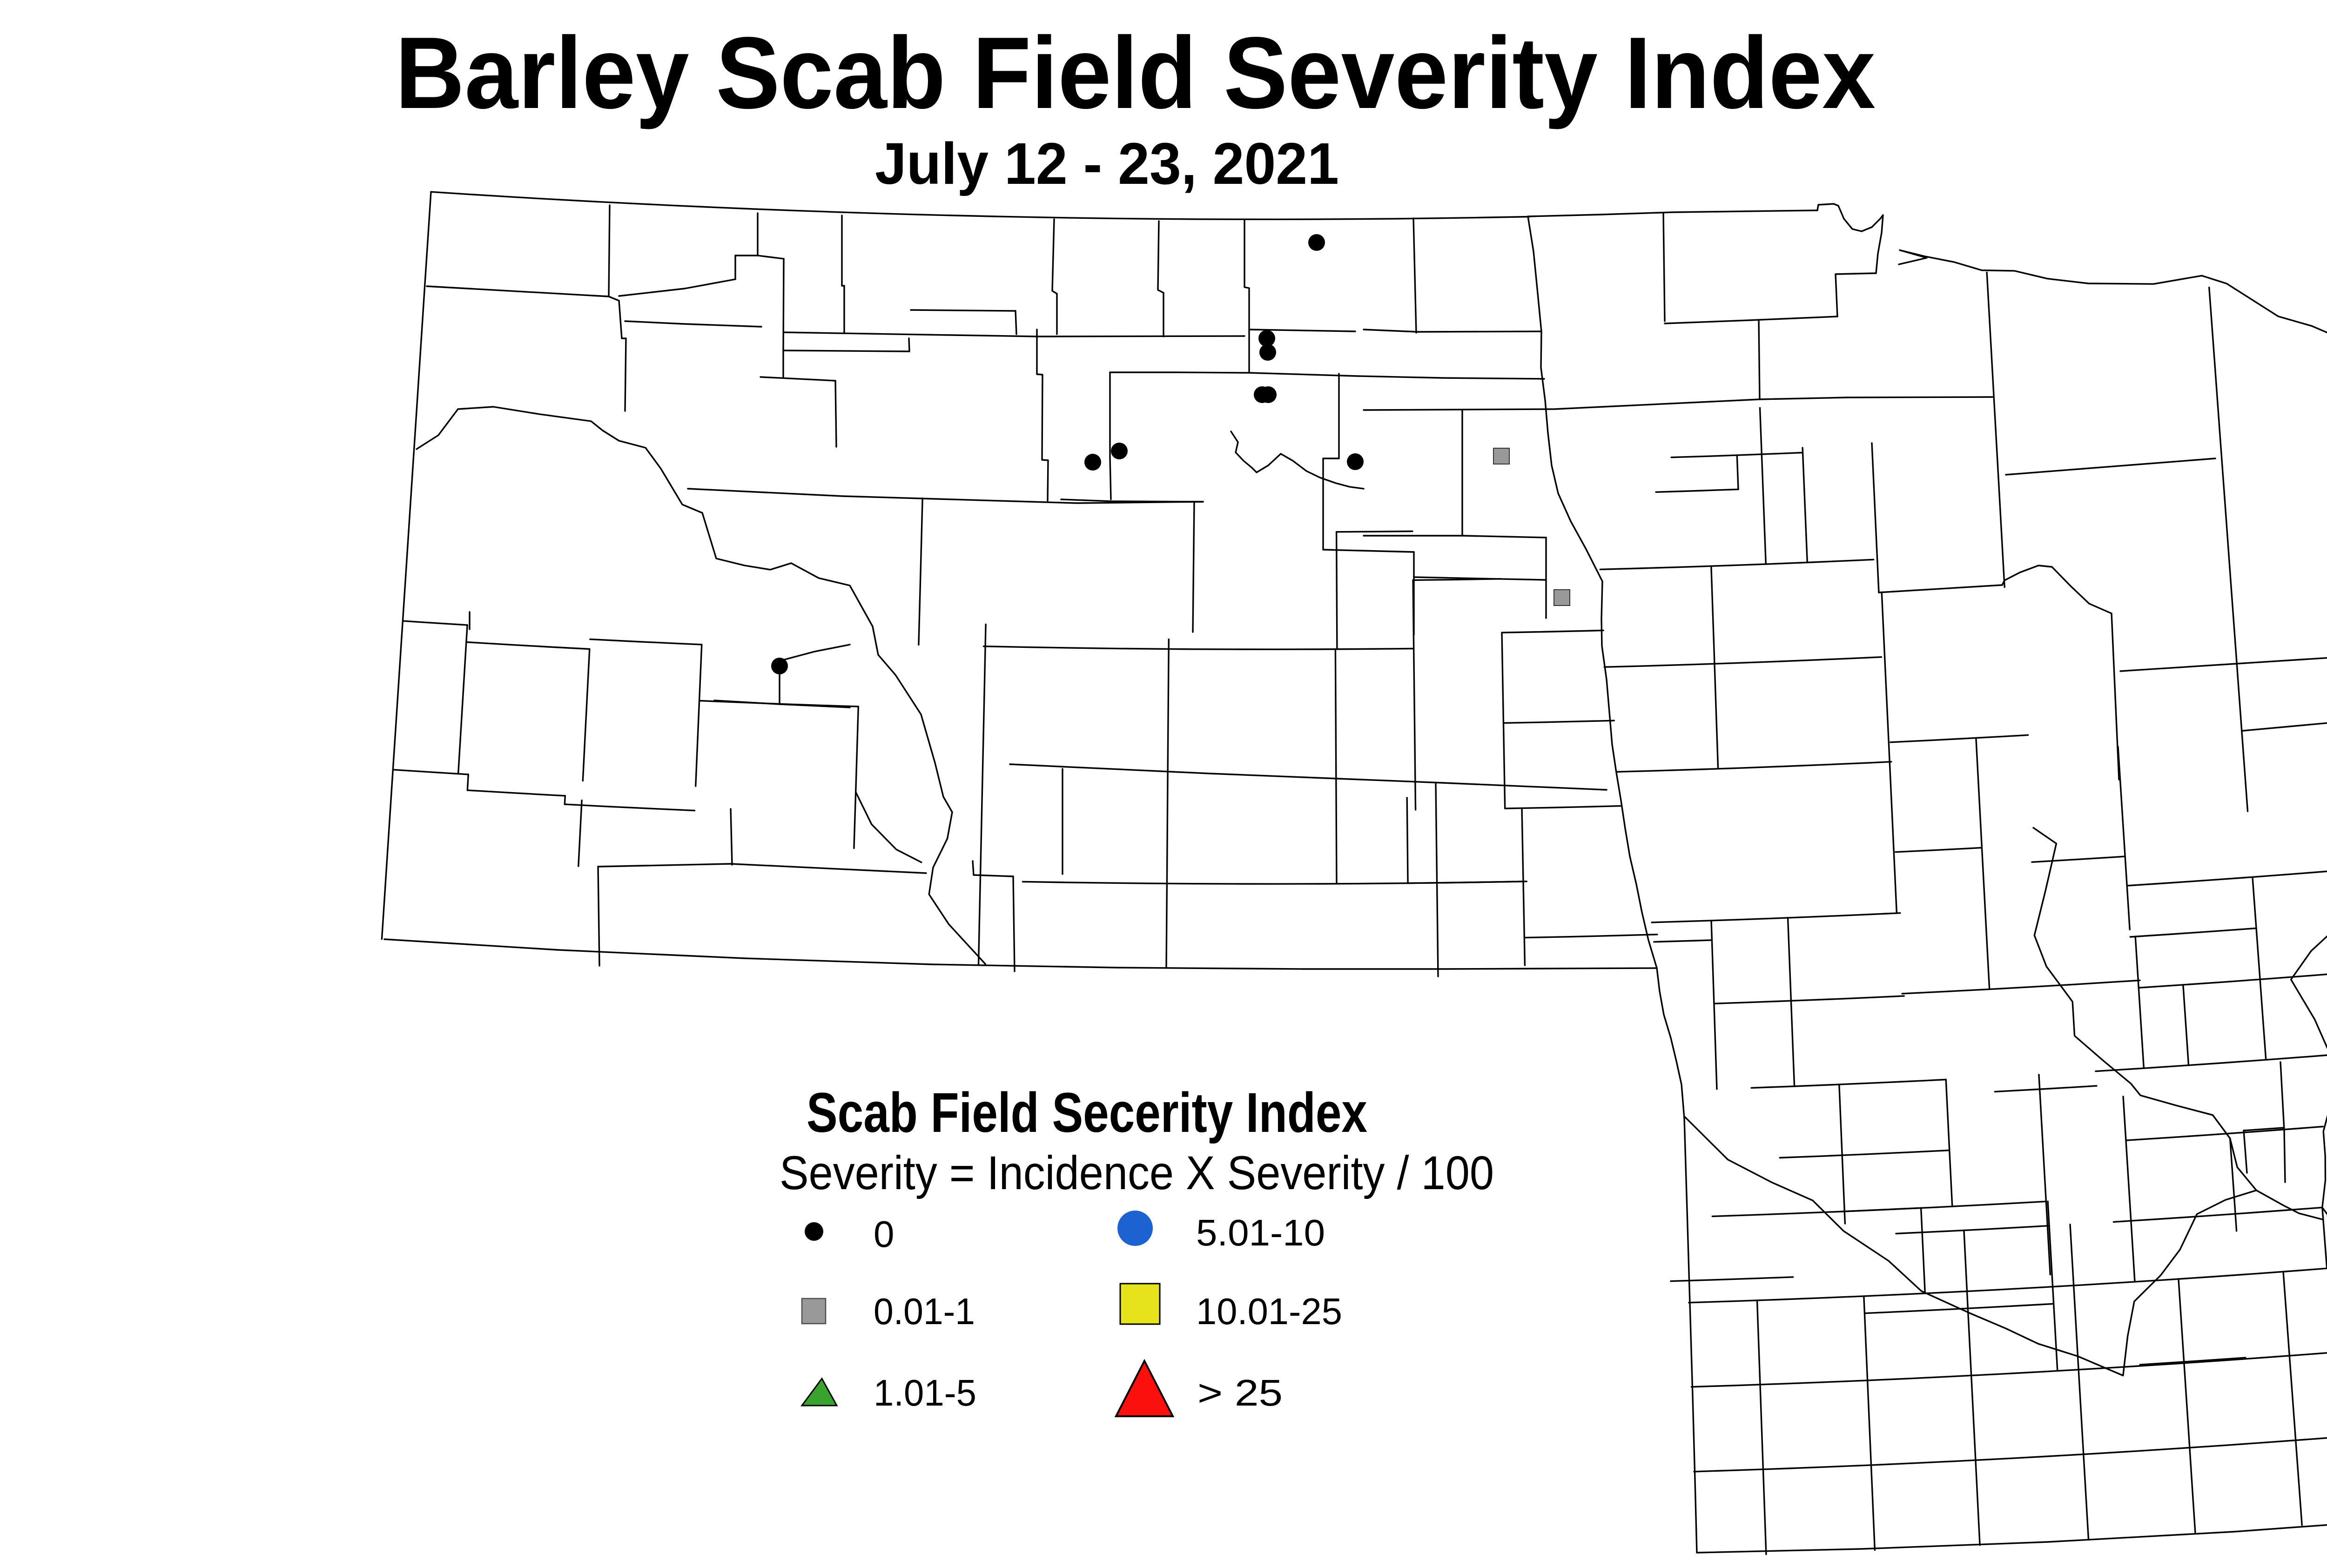 Image resolution: width=2327 pixels, height=1568 pixels. I want to click on svg-text: 0, so click(884, 1234).